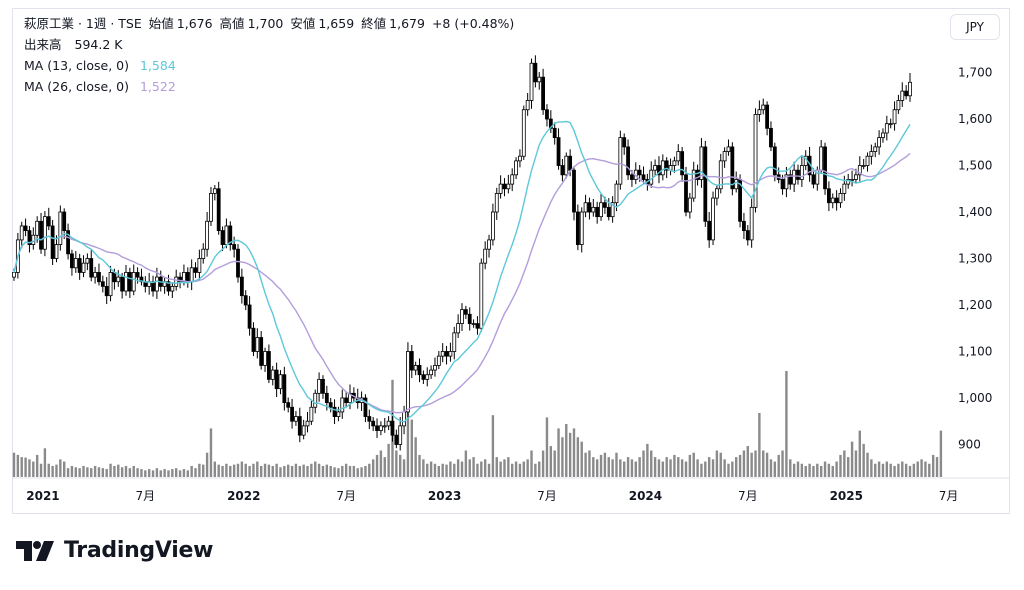 The height and width of the screenshot is (590, 1024). Describe the element at coordinates (975, 27) in the screenshot. I see `currency-button: JPY` at that location.